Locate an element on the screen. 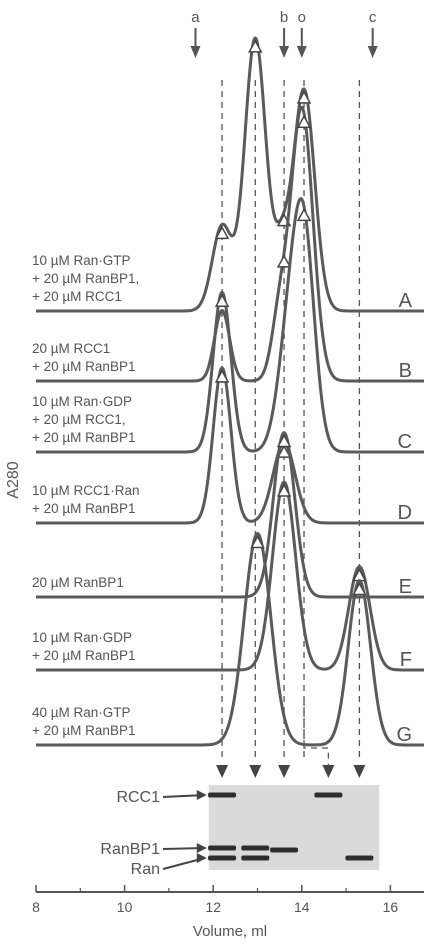 The height and width of the screenshot is (944, 426). trace-label-A: A is located at coordinates (406, 301).